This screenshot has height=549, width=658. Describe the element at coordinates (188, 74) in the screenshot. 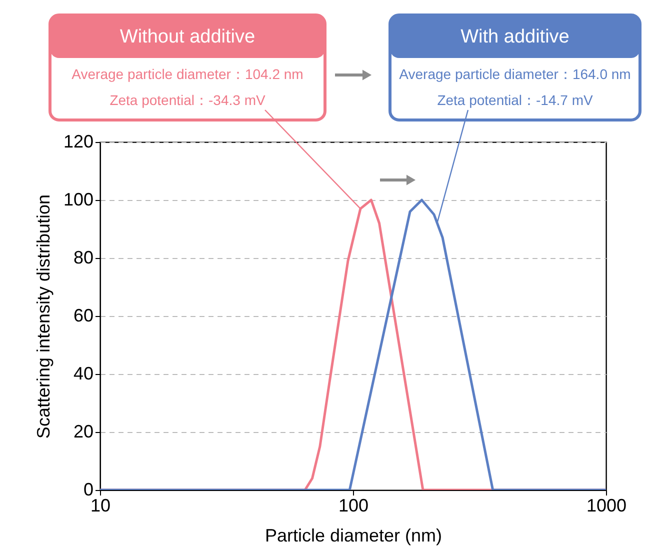

I see `text: Average particle diameter：104.2 nm` at that location.